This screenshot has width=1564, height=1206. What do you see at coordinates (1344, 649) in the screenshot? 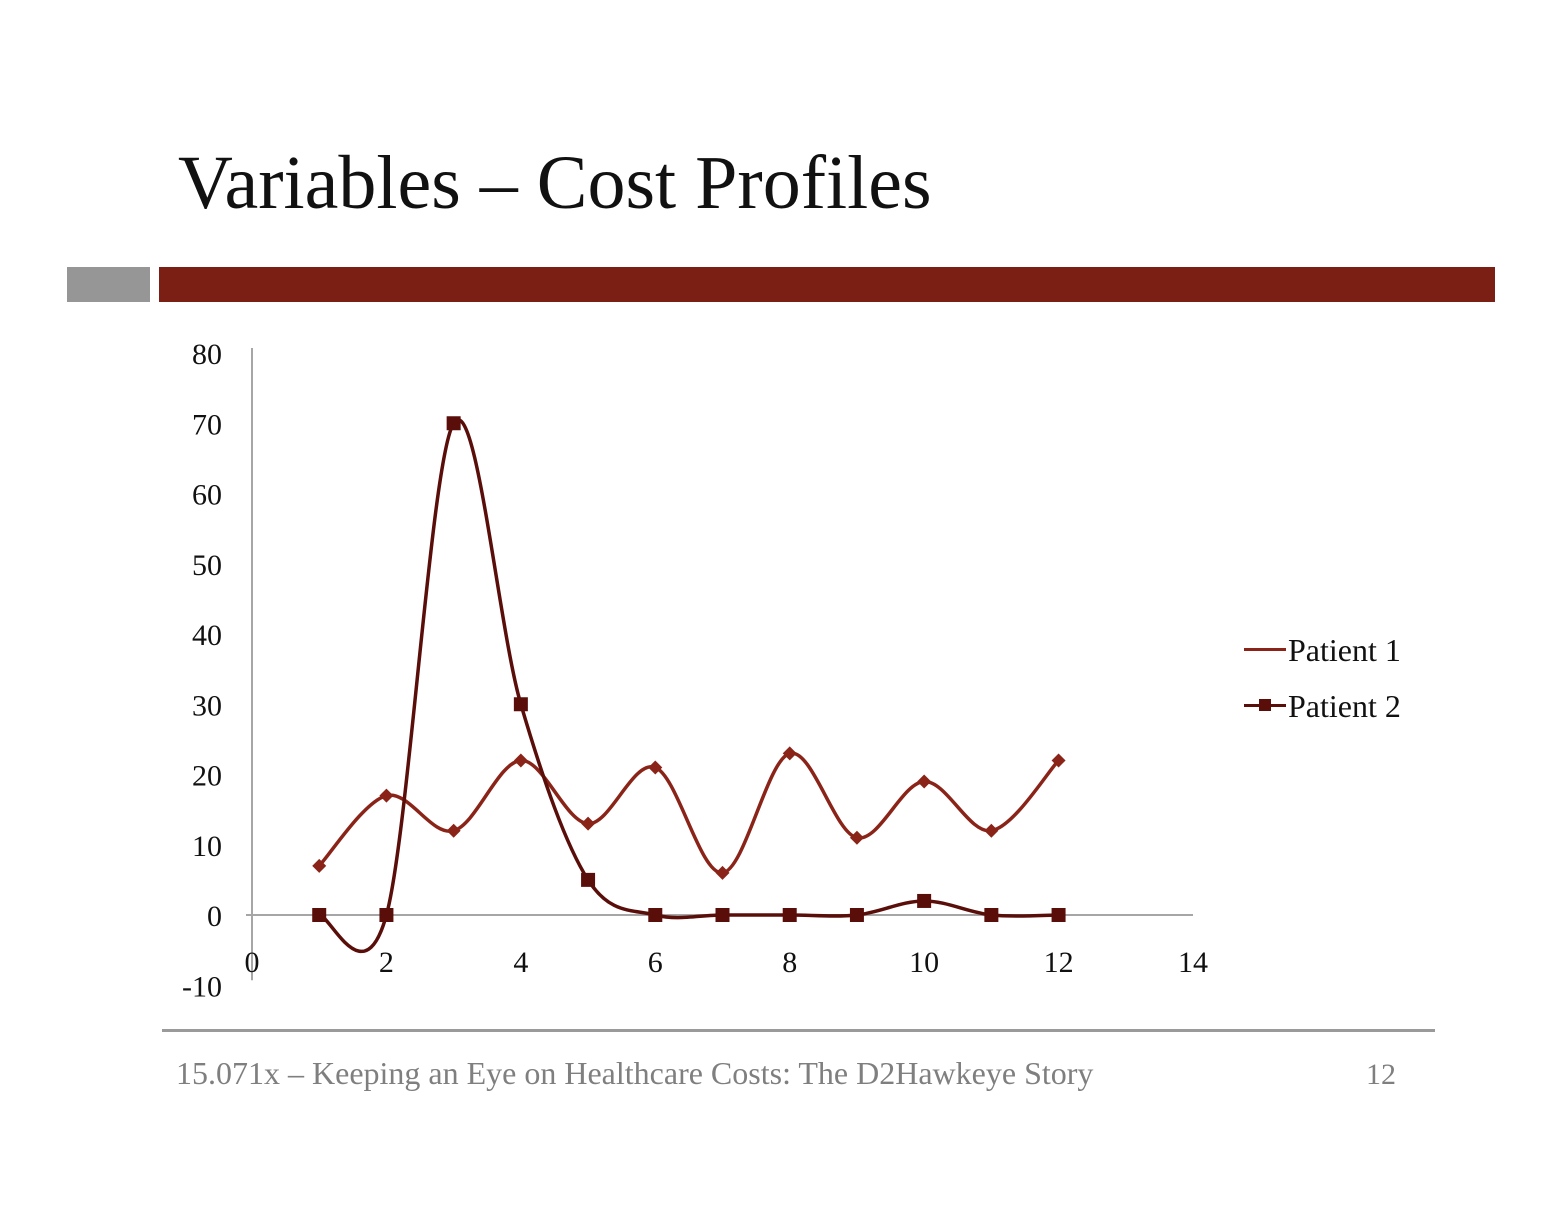
I see `legend-label-patient-1: Patient 1` at bounding box center [1344, 649].